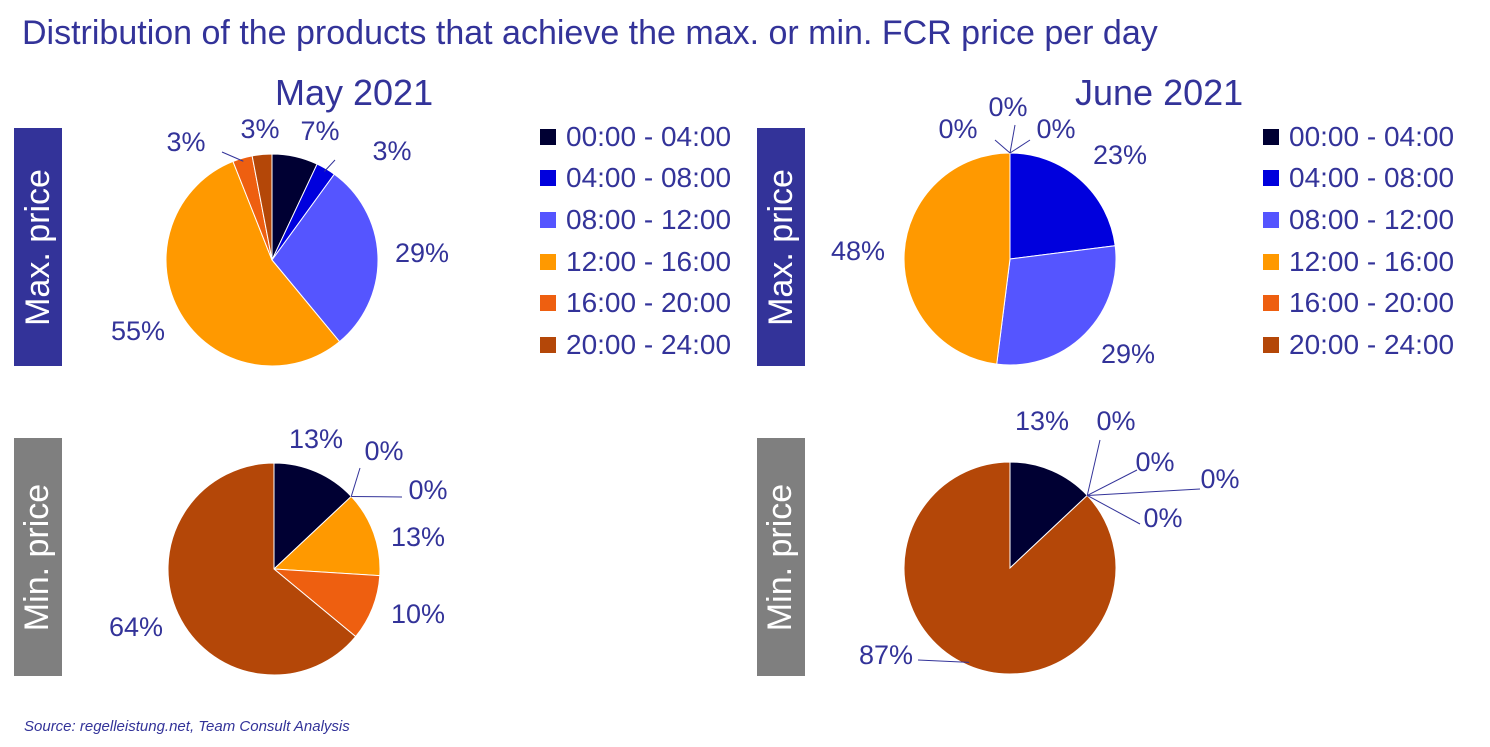 The image size is (1490, 747). I want to click on data-label: 23%, so click(1120, 155).